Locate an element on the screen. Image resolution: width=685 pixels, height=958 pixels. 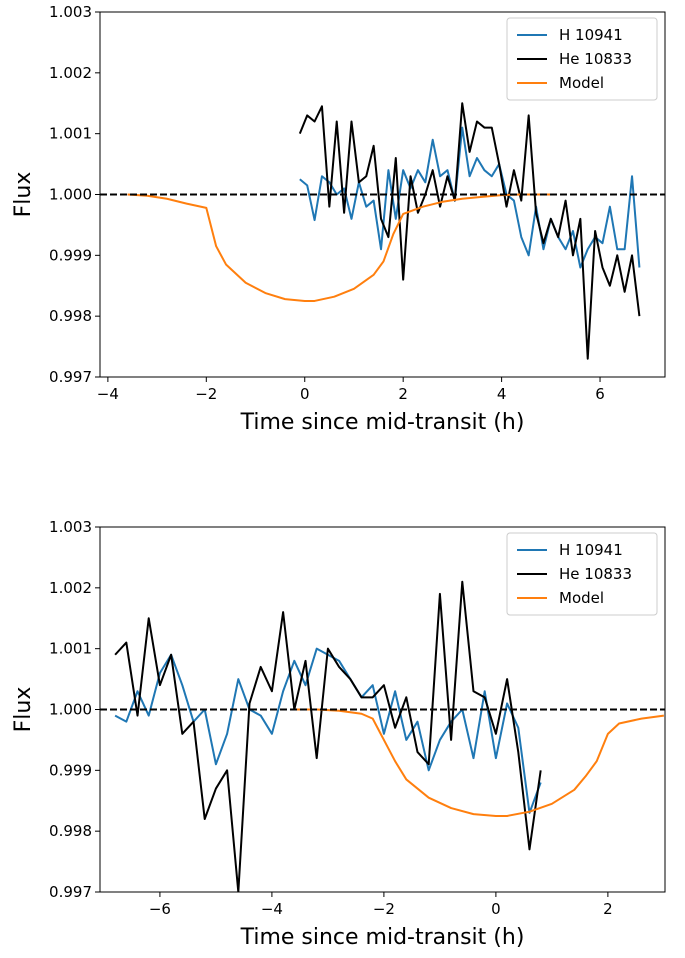
x-tick-label: 4 is located at coordinates (502, 394).